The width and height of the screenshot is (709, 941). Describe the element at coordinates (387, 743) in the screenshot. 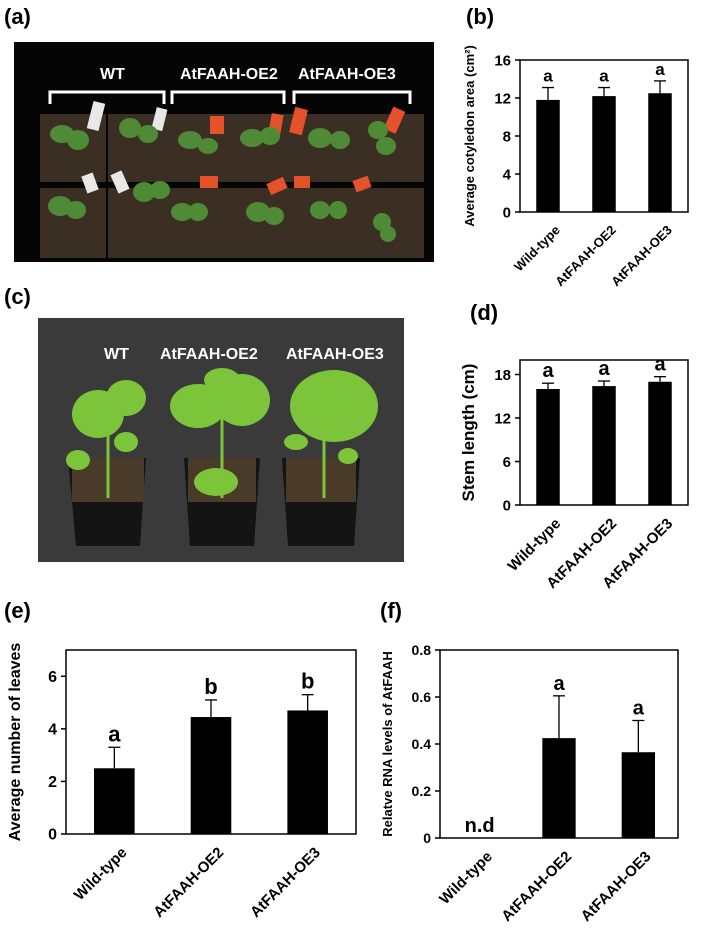

I see `y-axis-label: Relatve RNA levels of AtFAAH` at that location.